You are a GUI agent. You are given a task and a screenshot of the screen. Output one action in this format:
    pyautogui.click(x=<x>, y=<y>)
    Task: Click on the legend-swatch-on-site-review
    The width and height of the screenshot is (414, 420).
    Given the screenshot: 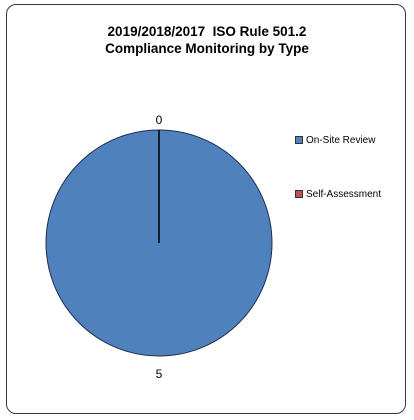 What is the action you would take?
    pyautogui.click(x=299, y=140)
    